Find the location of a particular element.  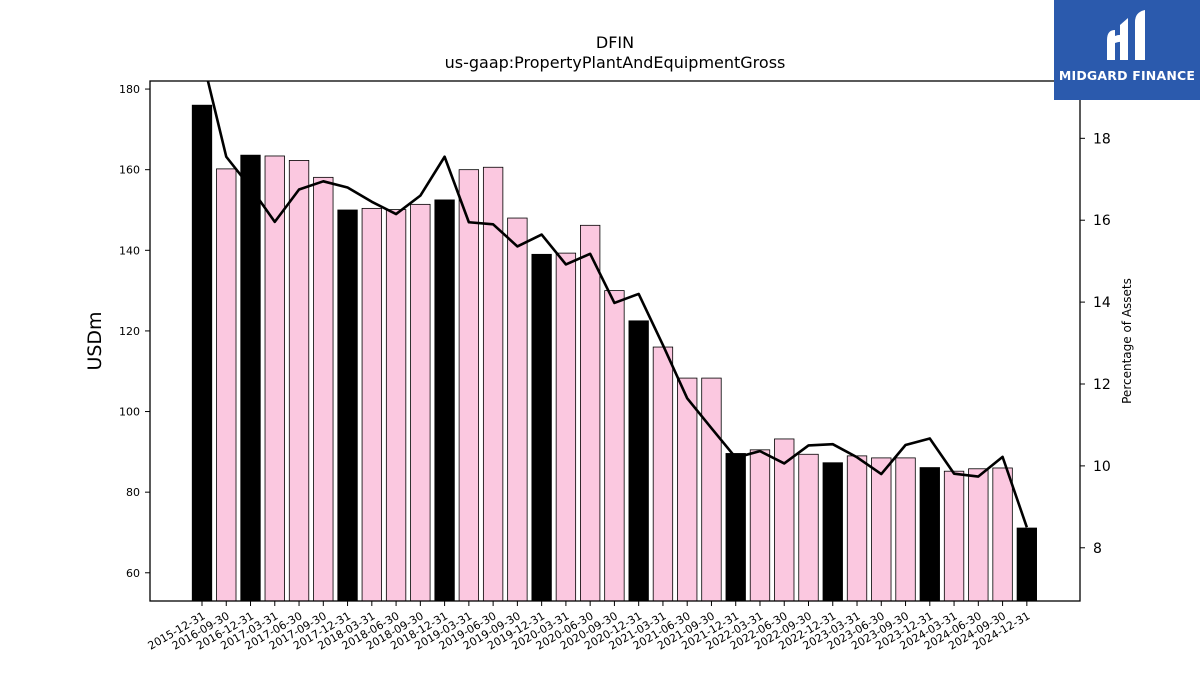

chart-subtitle: us-gaap:PropertyPlantAndEquipmentGross is located at coordinates (615, 62).